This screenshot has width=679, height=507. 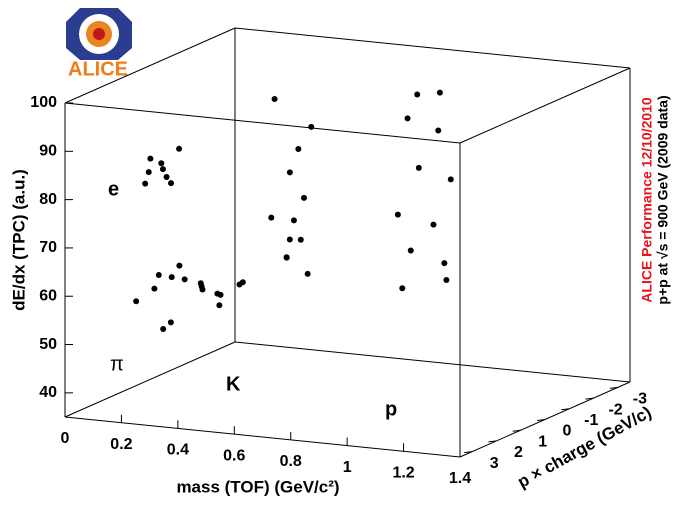 I want to click on z-tick-label: 1, so click(x=542, y=441).